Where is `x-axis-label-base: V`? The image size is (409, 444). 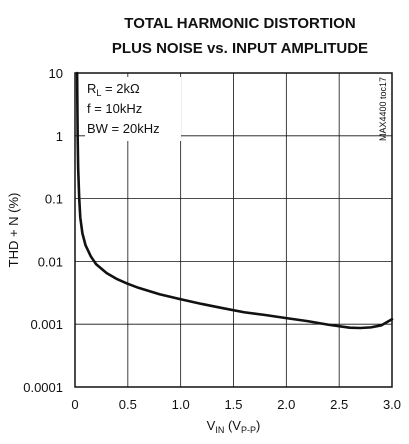
x-axis-label-base: V is located at coordinates (211, 425).